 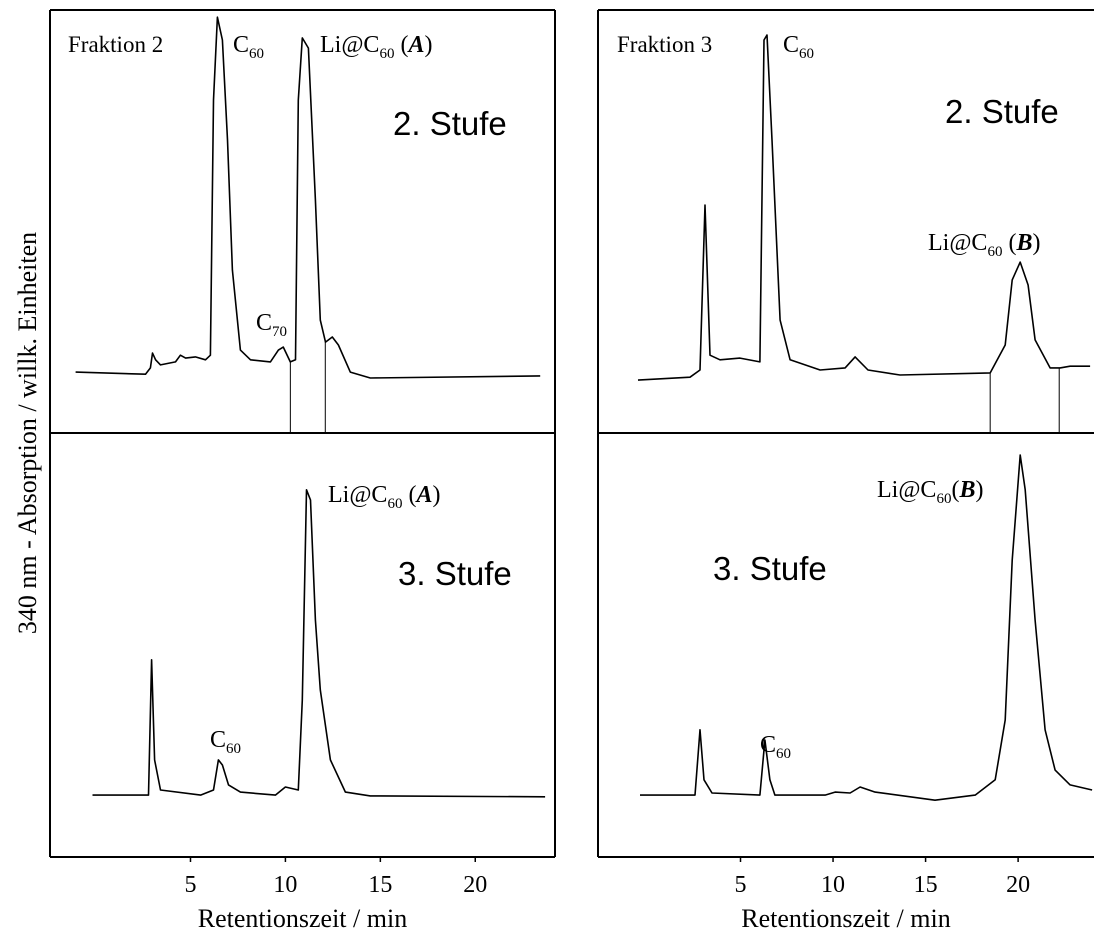 I want to click on peak-label: Li@C60 (B), so click(x=984, y=245).